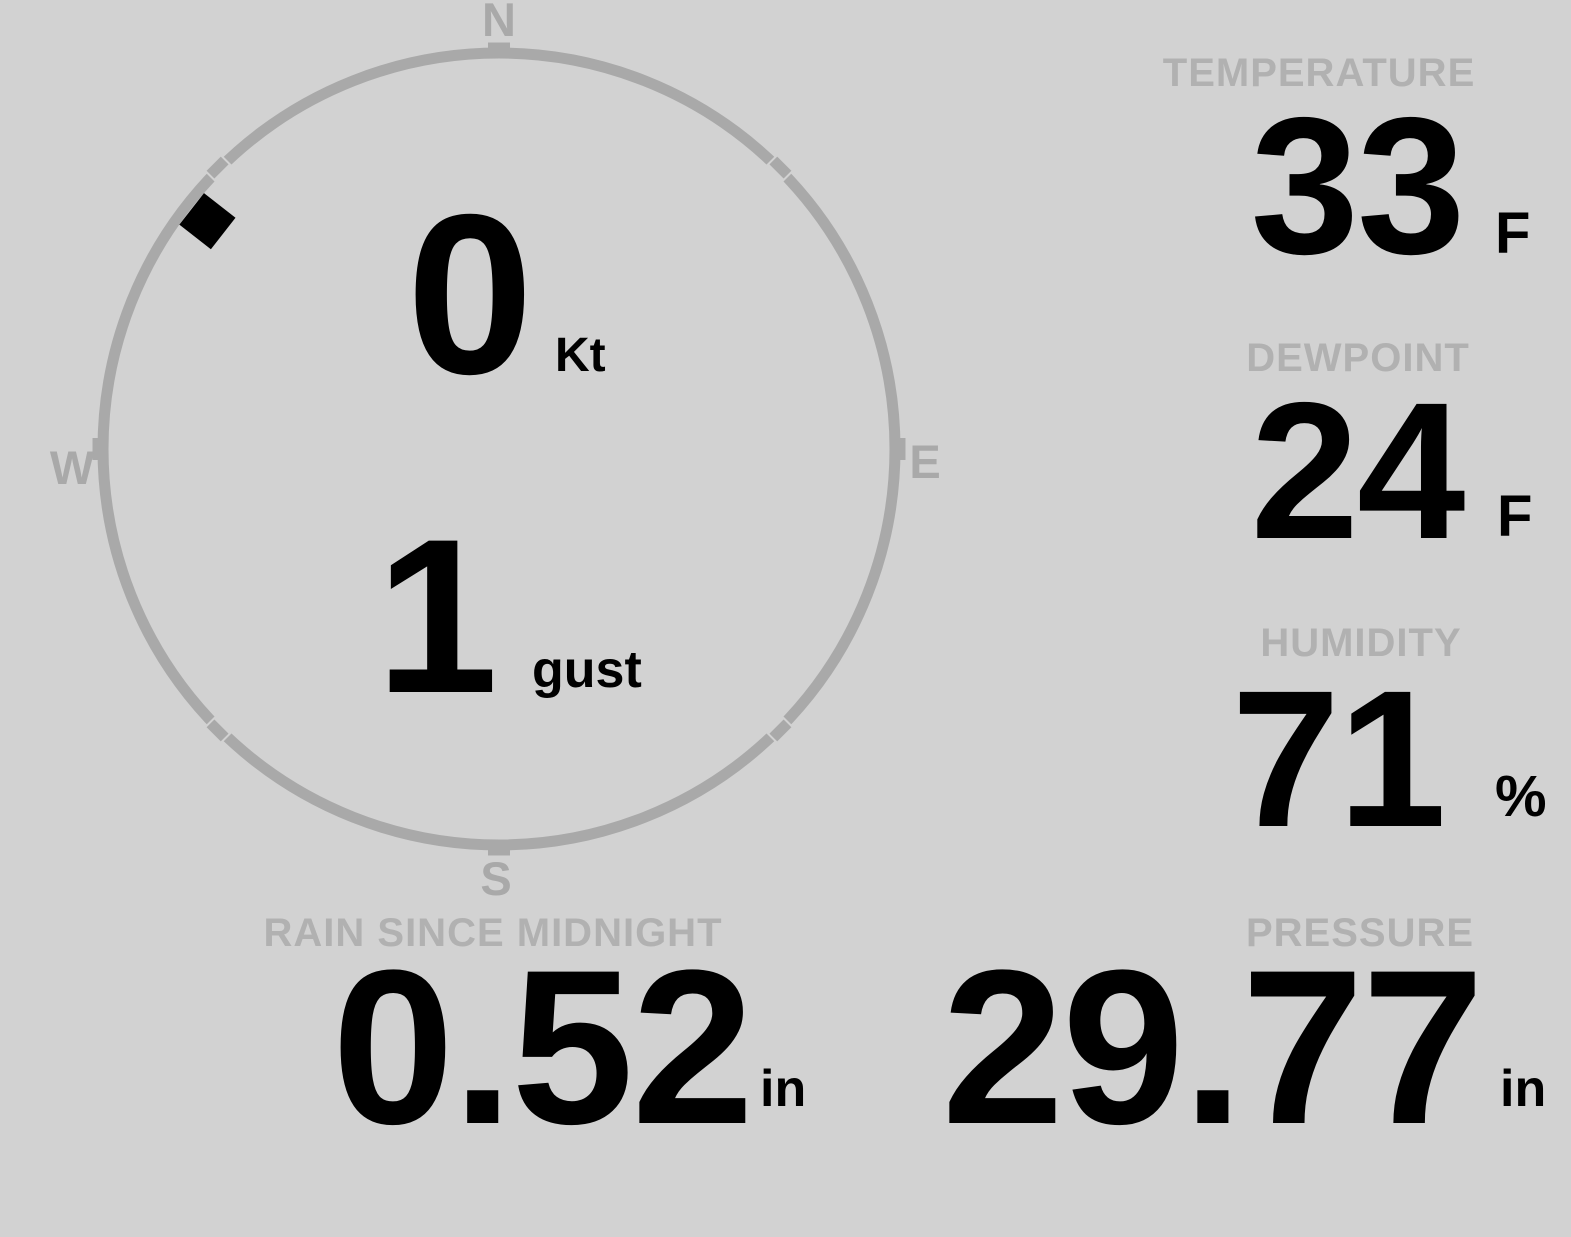 The image size is (1571, 1237). I want to click on rain-unit: in, so click(783, 1089).